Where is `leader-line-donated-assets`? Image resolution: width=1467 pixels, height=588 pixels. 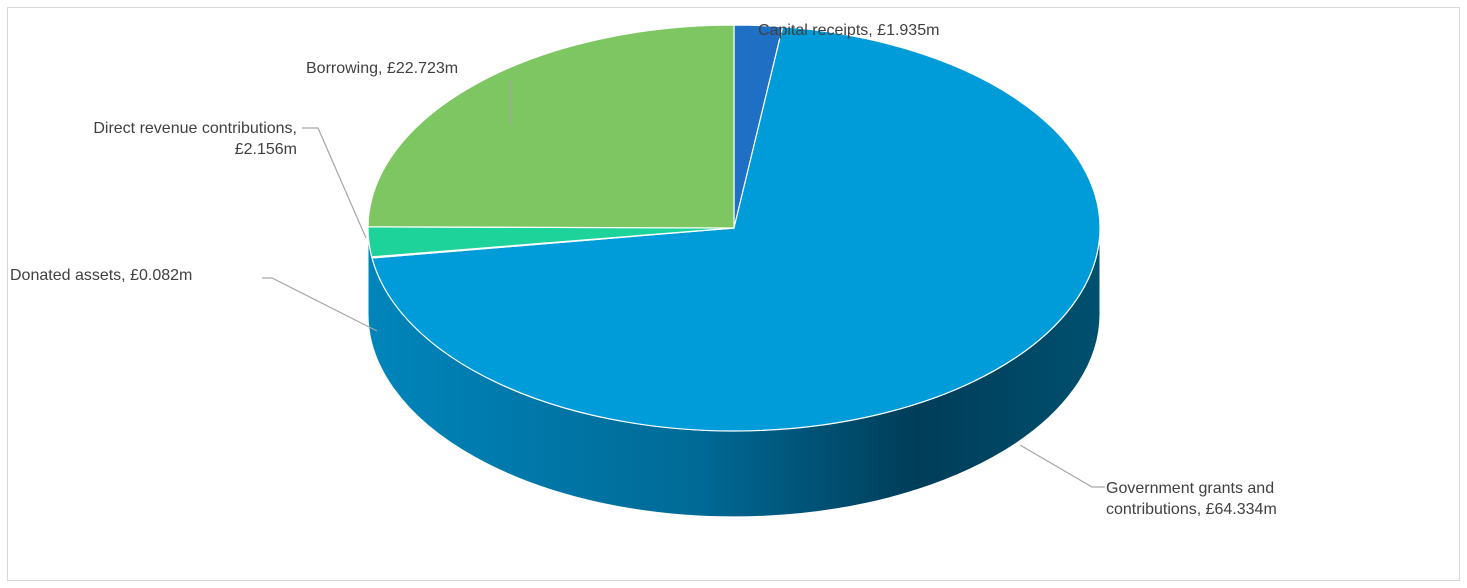
leader-line-donated-assets is located at coordinates (319, 304).